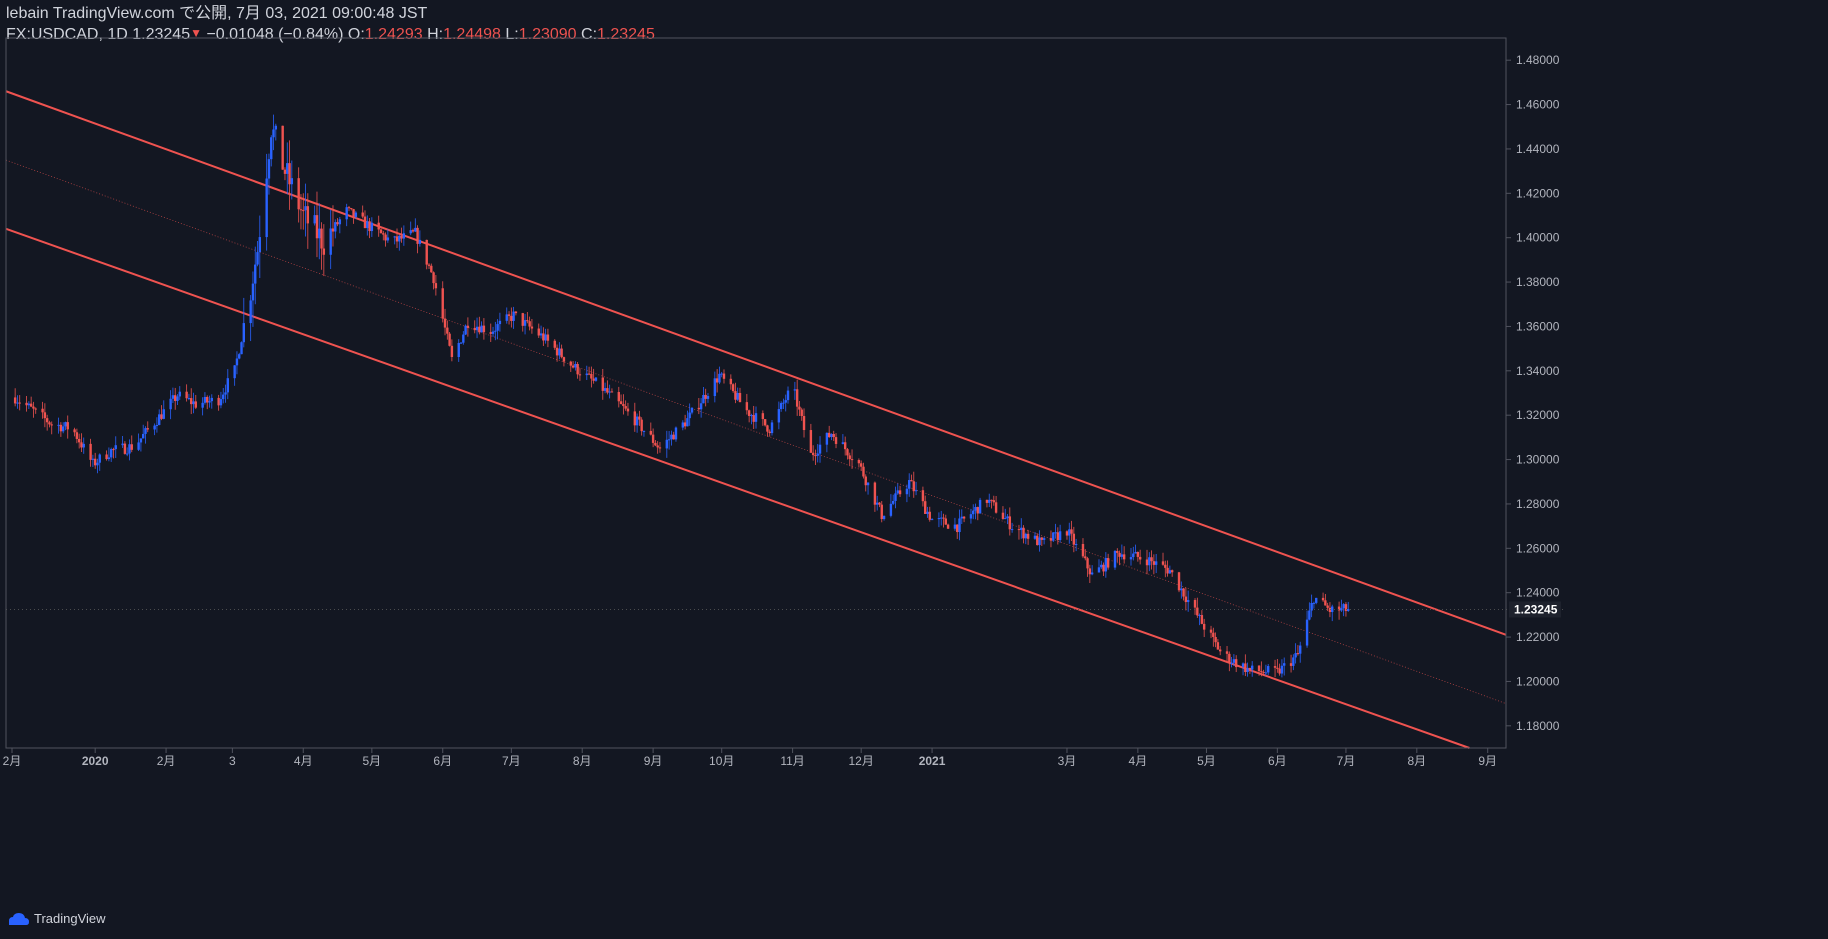 Image resolution: width=1828 pixels, height=939 pixels. Describe the element at coordinates (512, 34) in the screenshot. I see `low-label: L:` at that location.